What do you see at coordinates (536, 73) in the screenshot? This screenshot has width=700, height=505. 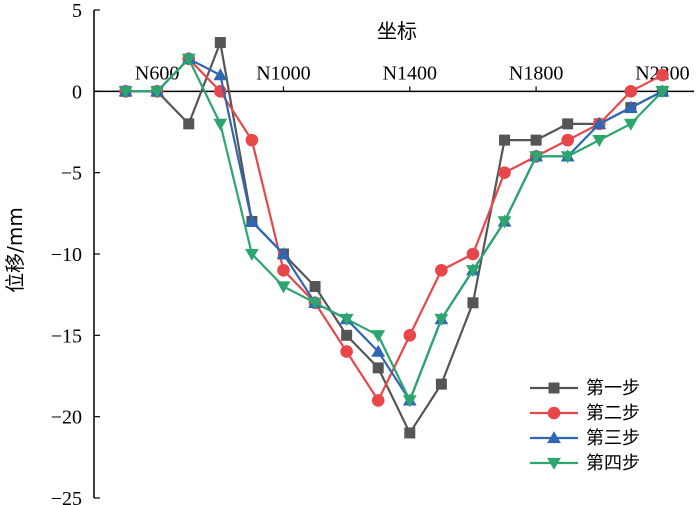 I see `x-tick-label: N1800` at bounding box center [536, 73].